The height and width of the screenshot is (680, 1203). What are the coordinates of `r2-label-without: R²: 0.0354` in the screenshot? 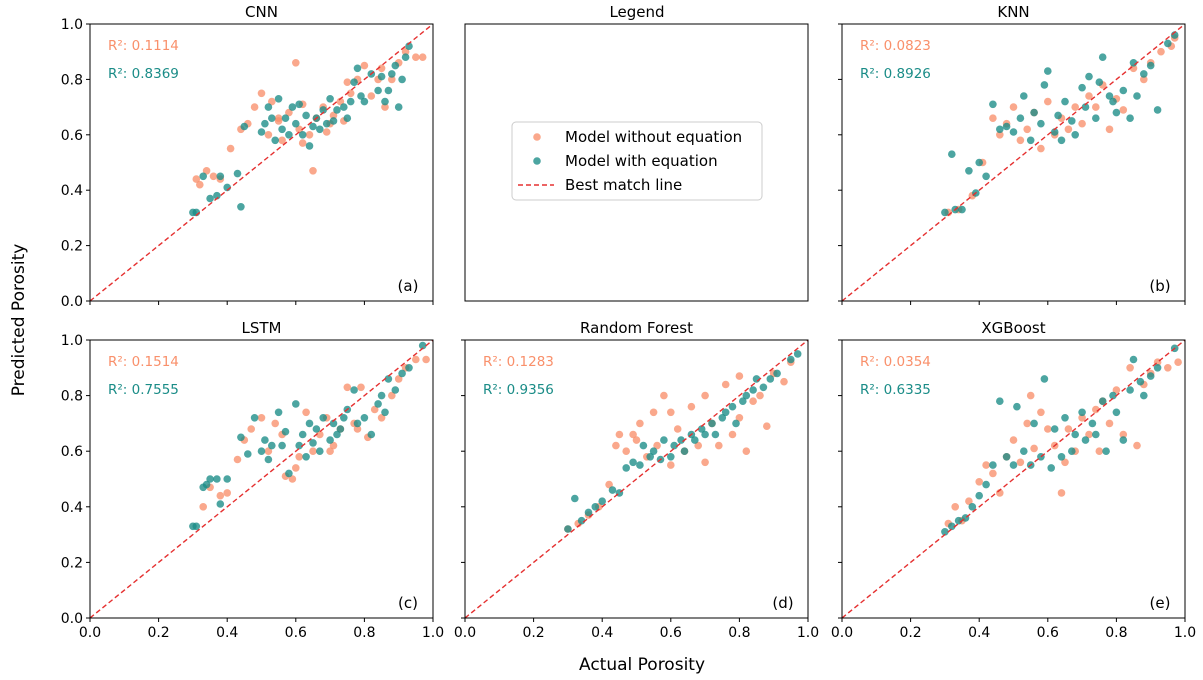 It's located at (895, 362).